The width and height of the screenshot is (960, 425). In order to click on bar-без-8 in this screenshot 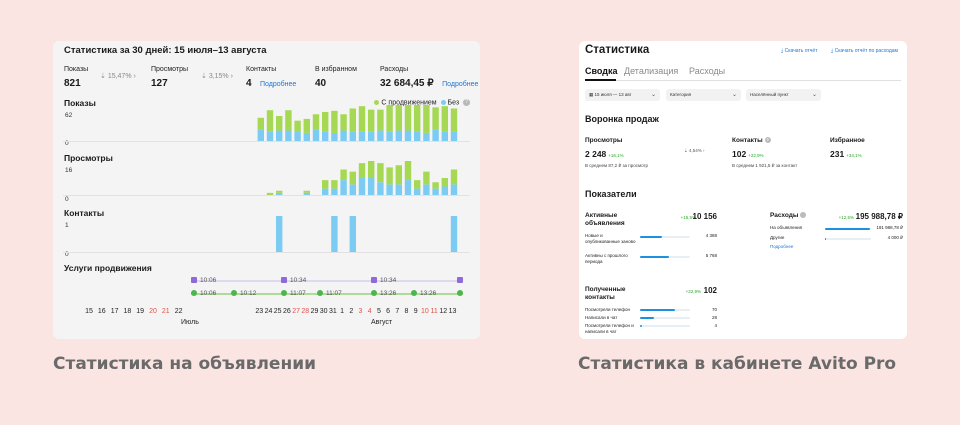, I will do `click(408, 187)`.